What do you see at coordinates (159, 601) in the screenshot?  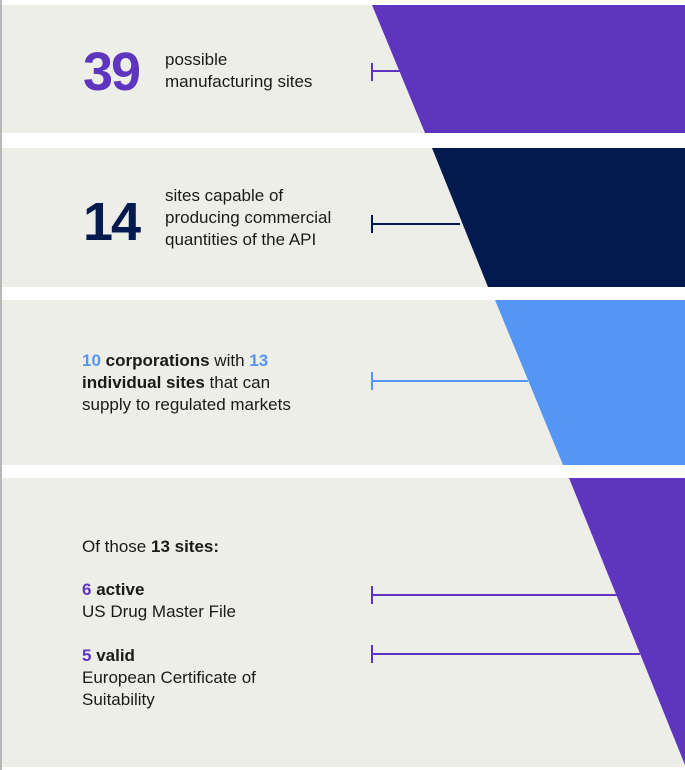 I see `stat-item-dmf: 6 active US Drug Master File` at bounding box center [159, 601].